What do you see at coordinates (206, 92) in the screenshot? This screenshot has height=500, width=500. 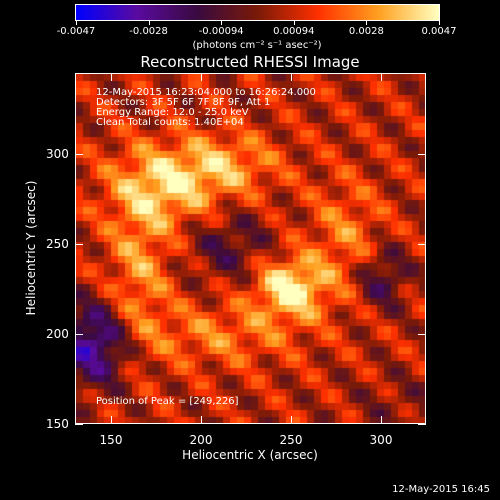 I see `info-time-range: 12-May-2015 16:23:04.000 to 16:26:24.000` at bounding box center [206, 92].